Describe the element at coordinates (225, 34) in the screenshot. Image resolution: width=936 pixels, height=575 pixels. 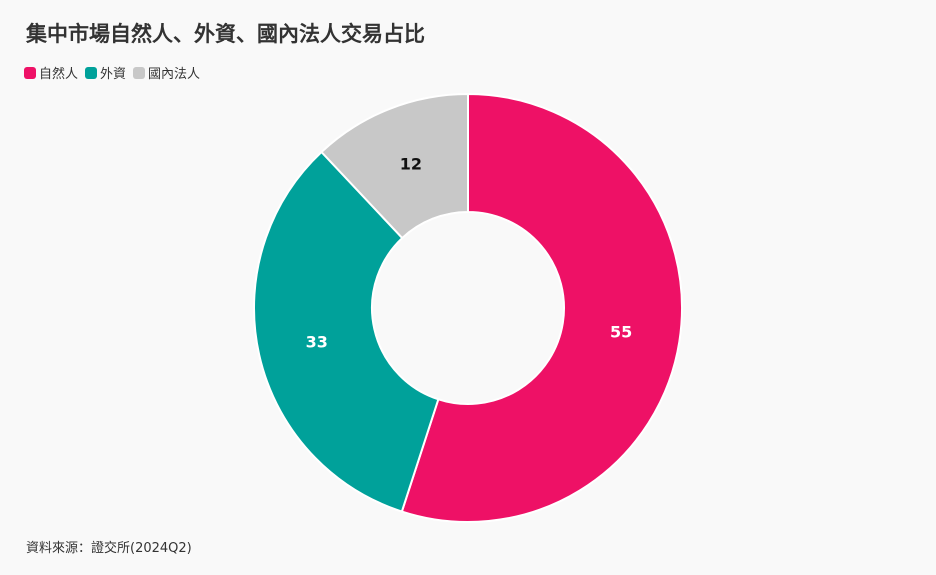
I see `chart-title: 集中市場自然人、外資、國內法人交易占比` at that location.